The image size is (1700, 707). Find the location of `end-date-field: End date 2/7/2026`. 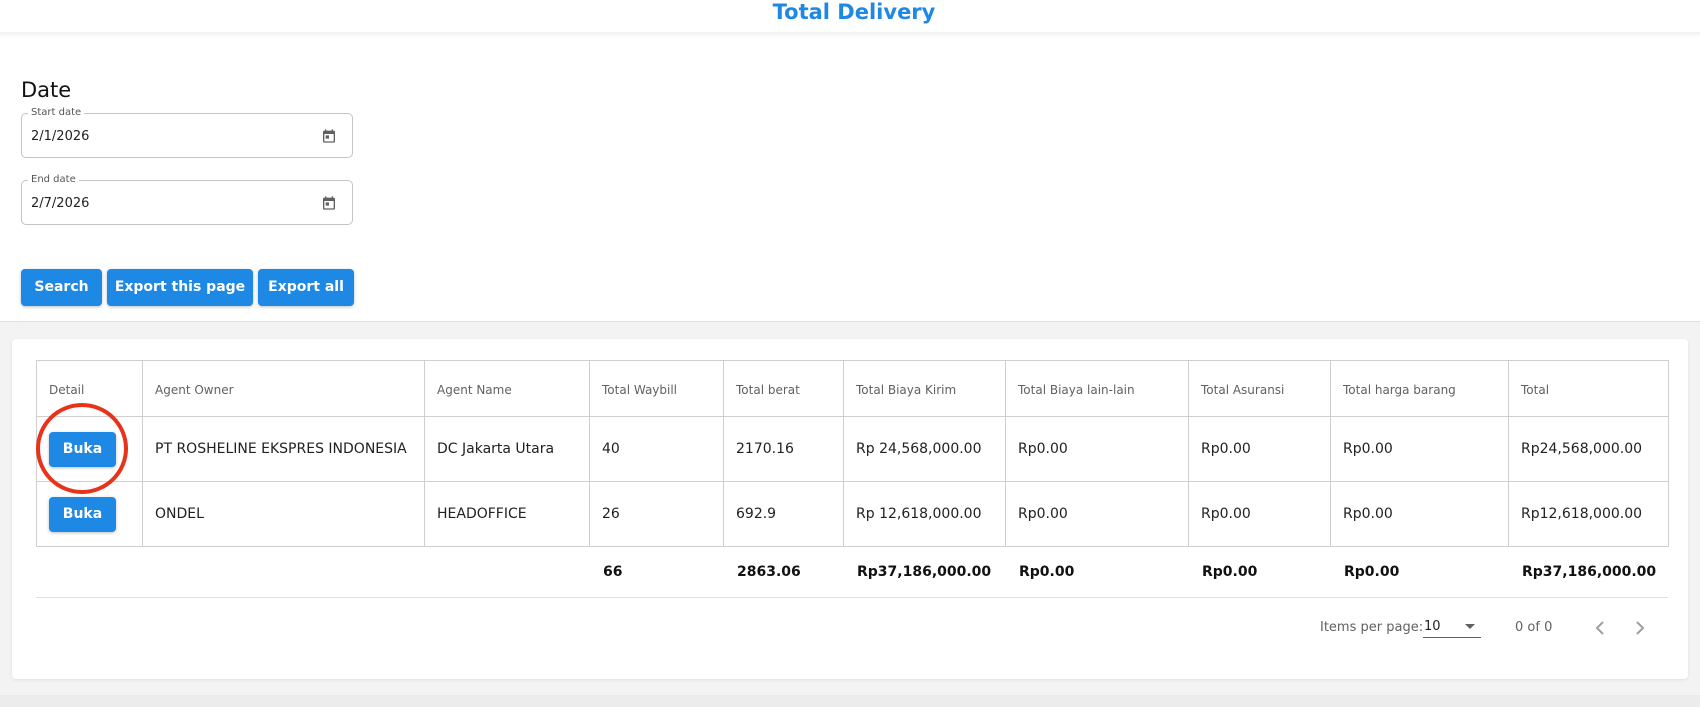

end-date-field: End date 2/7/2026 is located at coordinates (187, 199).